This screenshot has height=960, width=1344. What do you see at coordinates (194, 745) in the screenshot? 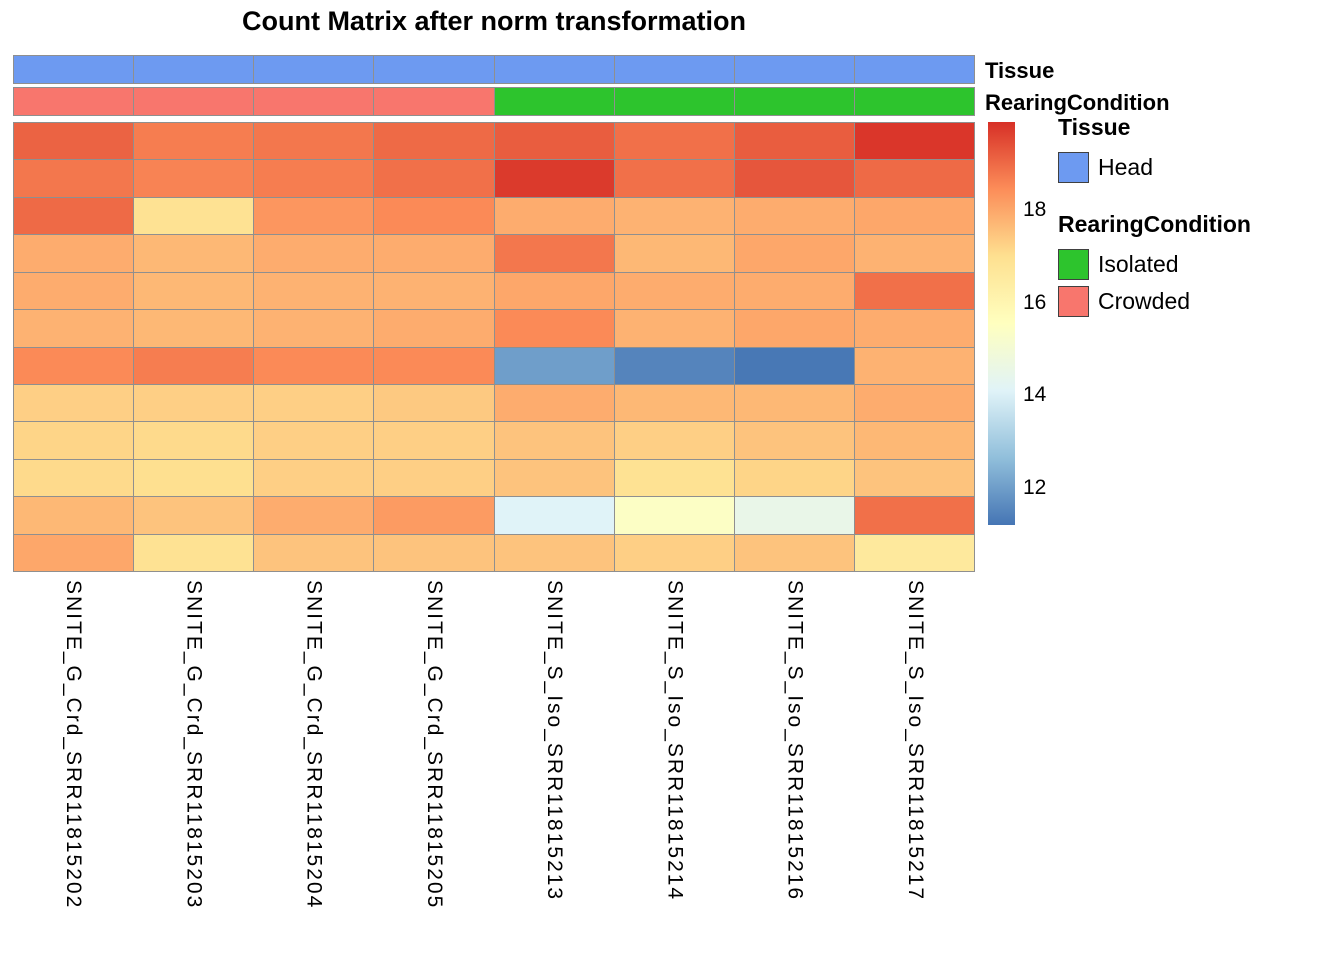
I see `column-label: SNITE_G_Crd_SRR11815203` at bounding box center [194, 745].